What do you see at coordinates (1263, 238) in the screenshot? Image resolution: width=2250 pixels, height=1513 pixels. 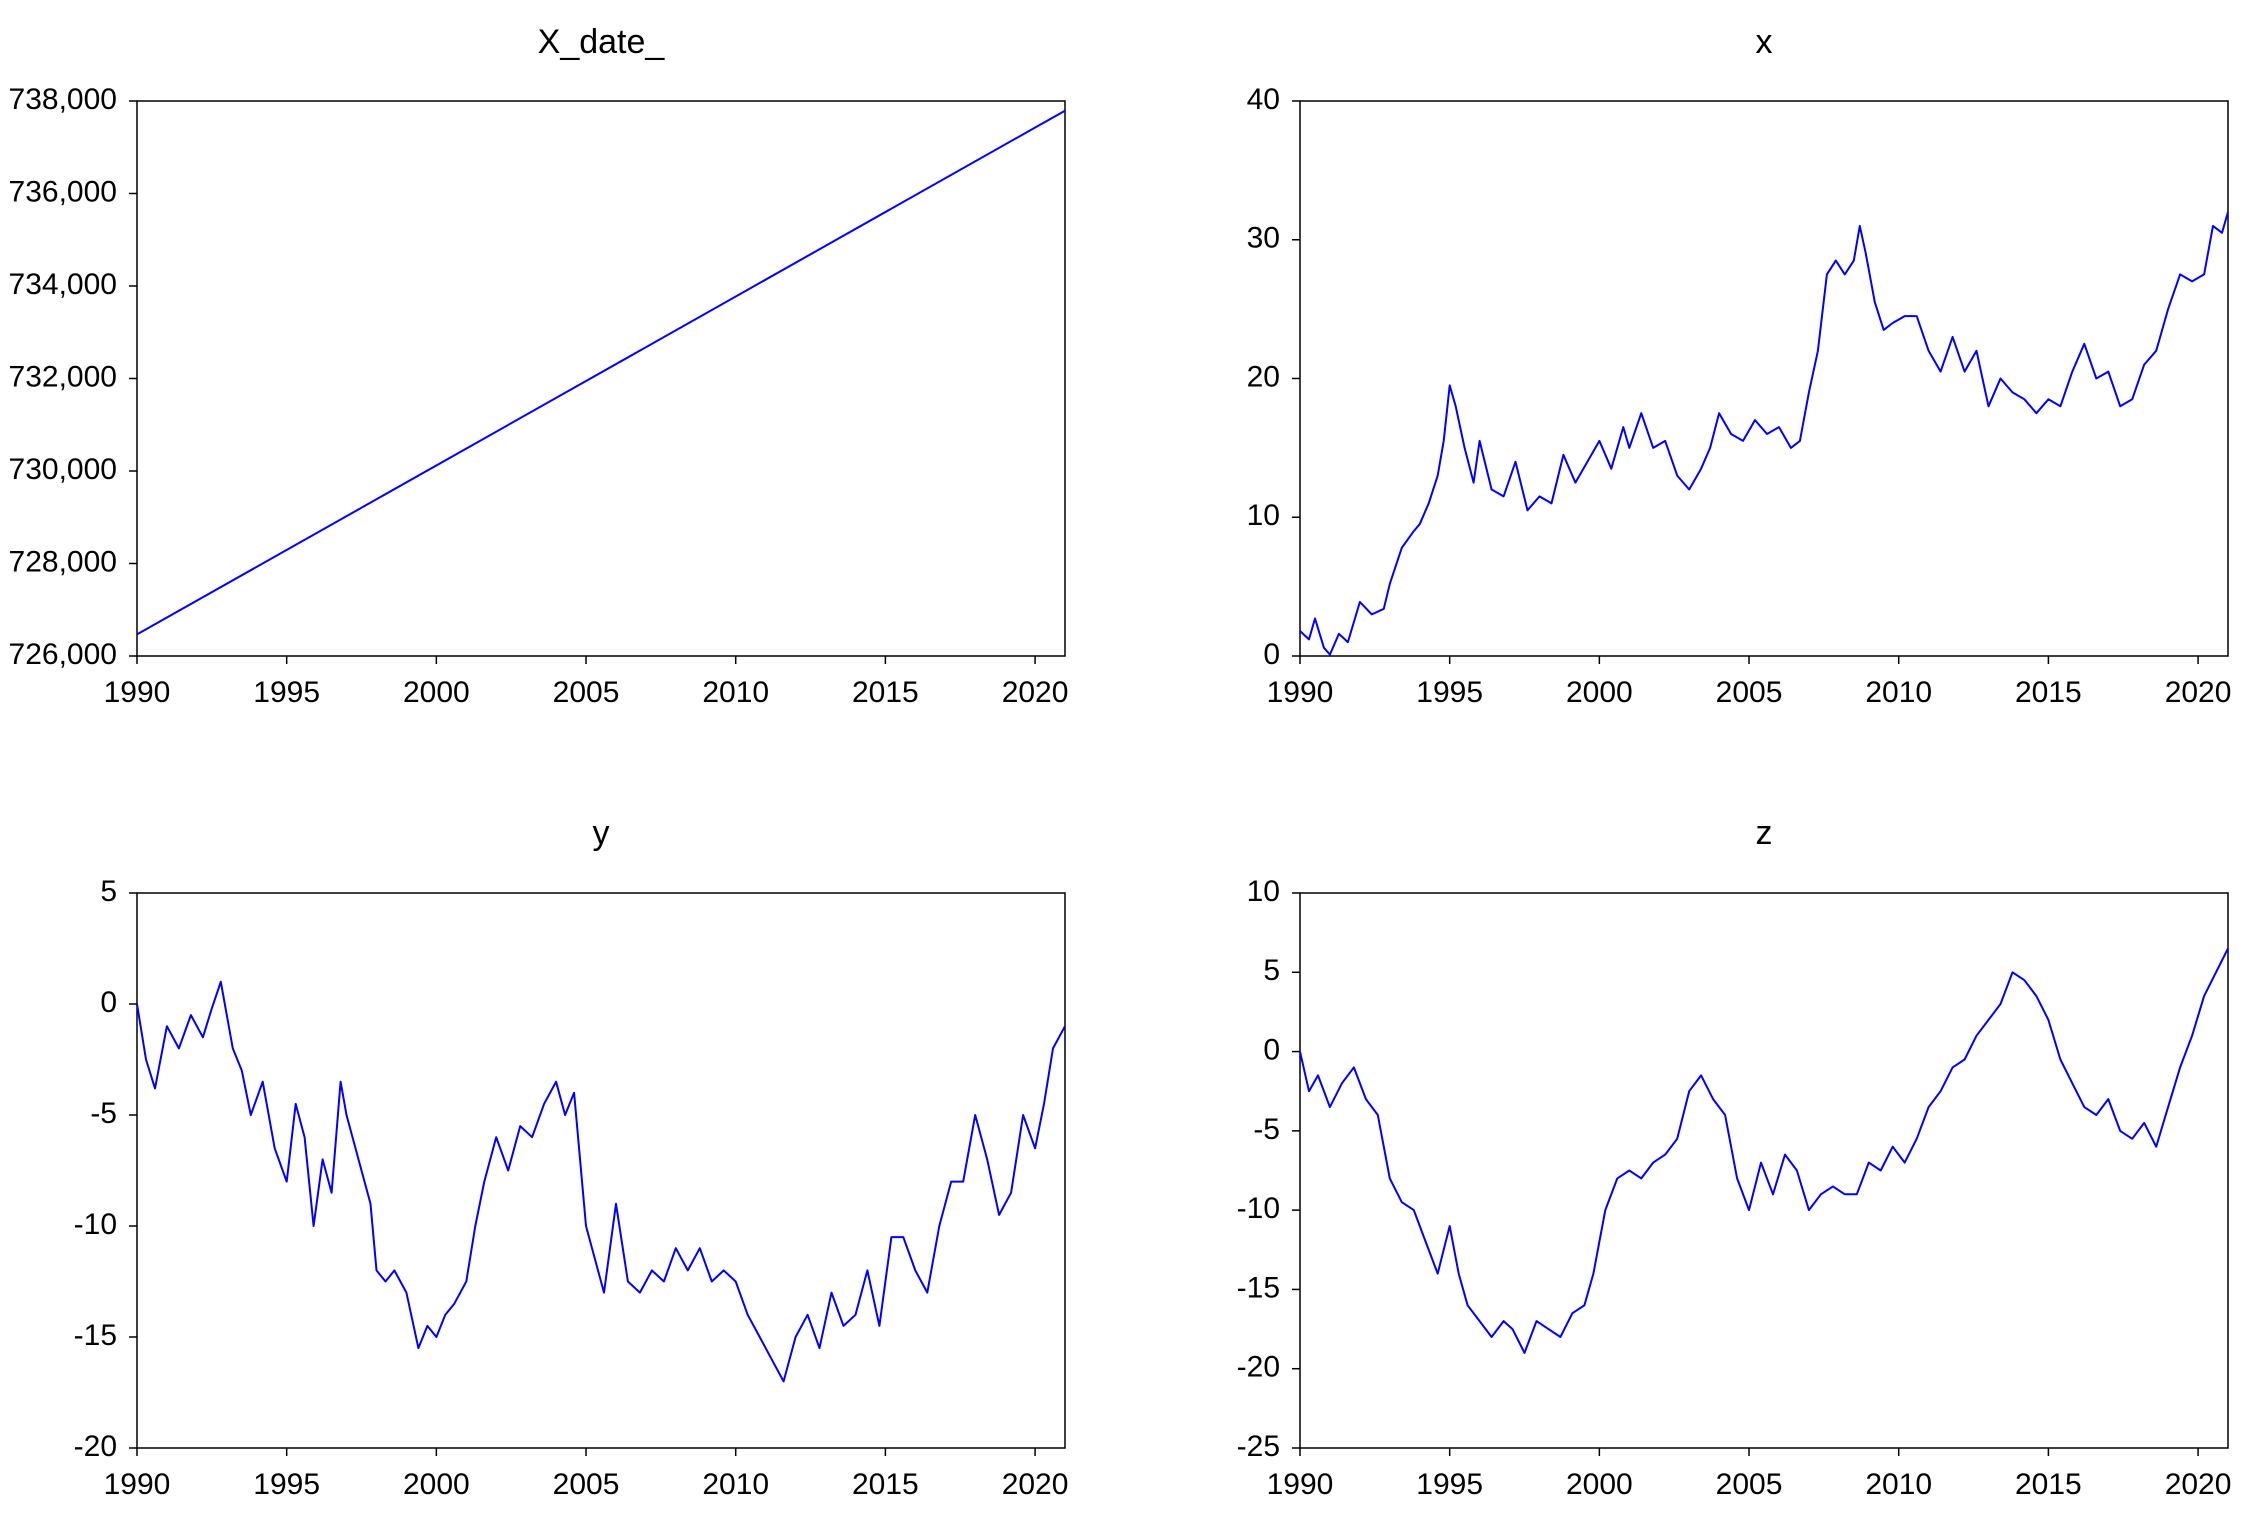 I see `y-tick-label: 30` at bounding box center [1263, 238].